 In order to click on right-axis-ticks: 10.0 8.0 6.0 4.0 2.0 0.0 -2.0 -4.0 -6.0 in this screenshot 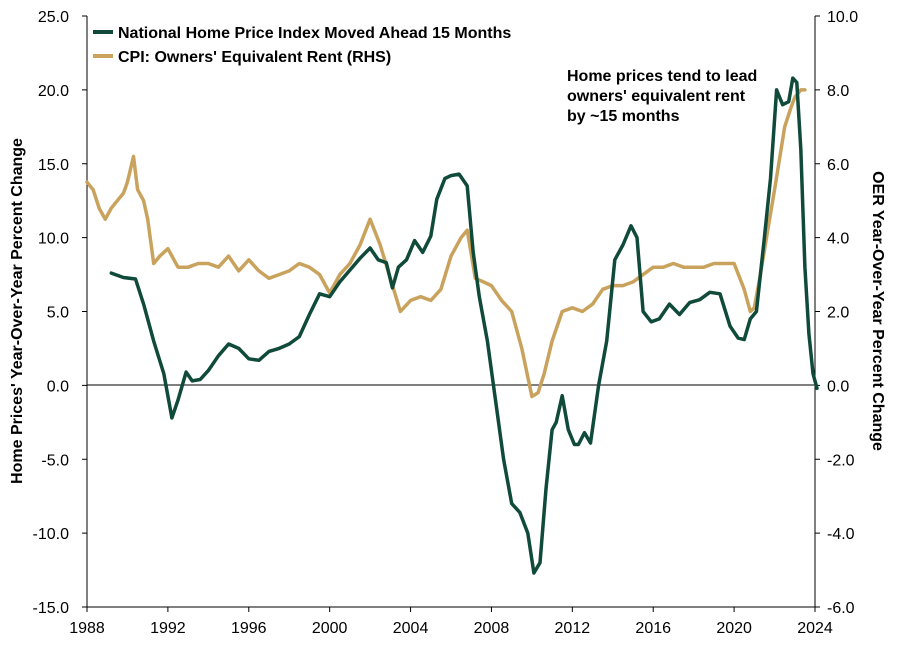, I will do `click(836, 313)`.